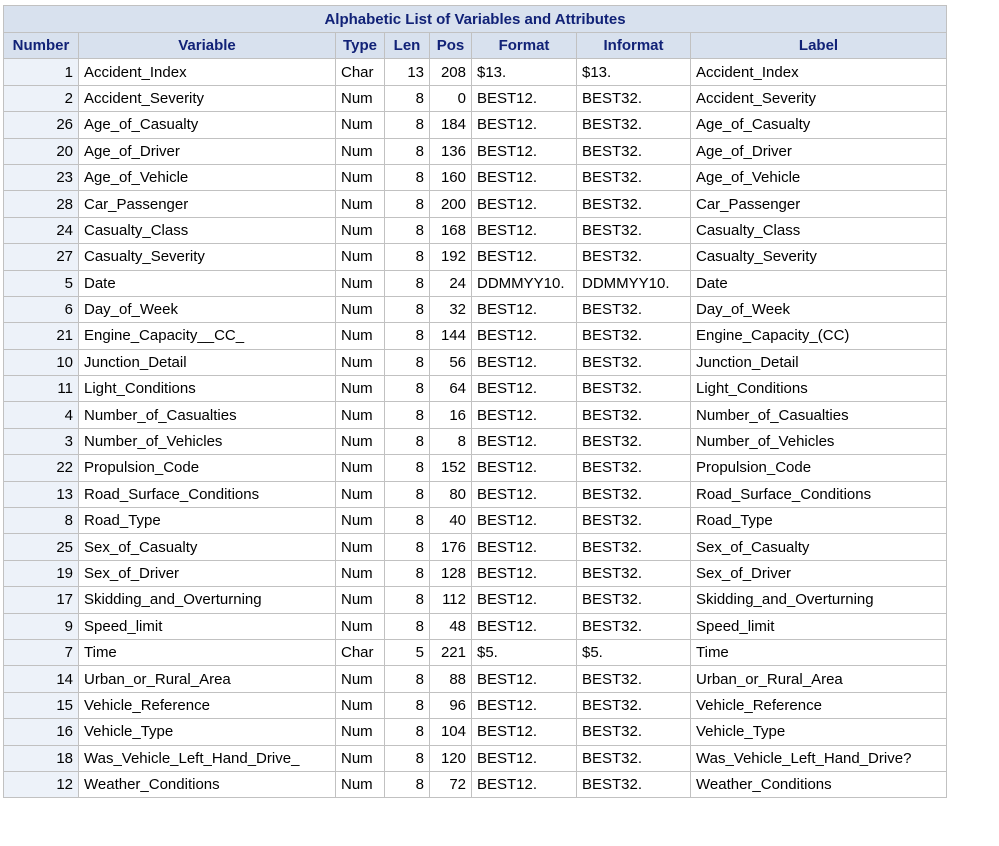  Describe the element at coordinates (41, 257) in the screenshot. I see `cell-number: 27` at that location.